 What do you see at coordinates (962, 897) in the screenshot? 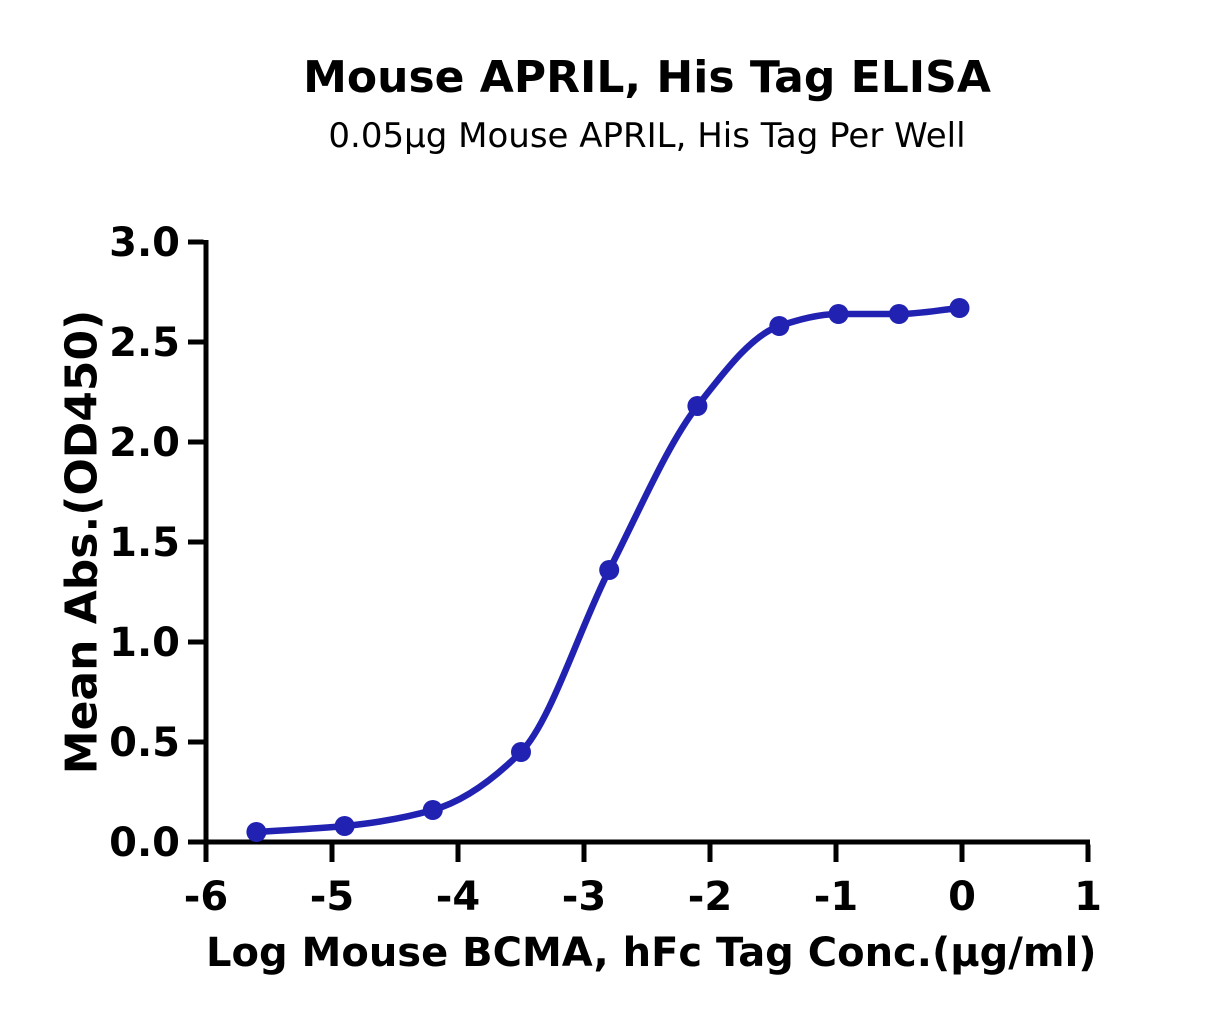
I see `x-tick-label: 0` at bounding box center [962, 897].